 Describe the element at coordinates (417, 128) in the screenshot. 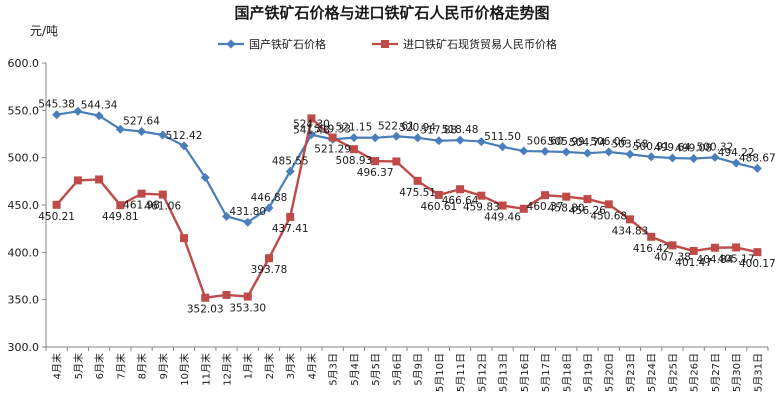

I see `data-label-series-1: 520.94` at that location.